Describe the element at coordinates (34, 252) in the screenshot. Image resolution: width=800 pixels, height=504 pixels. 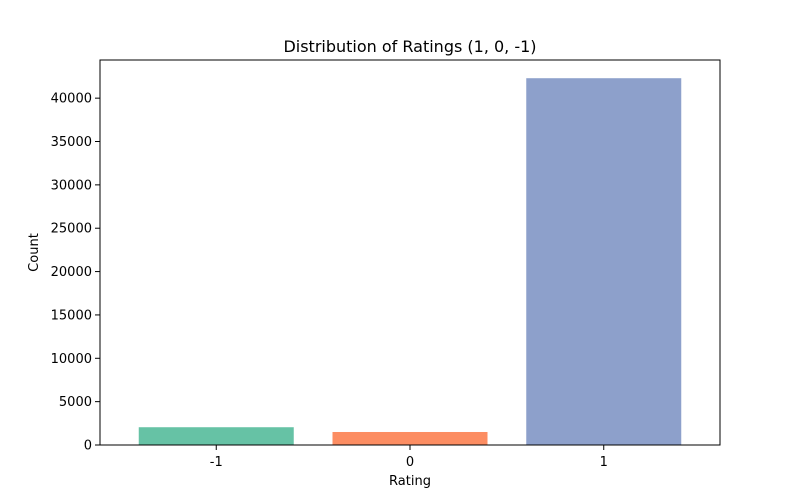
I see `y-axis-label: Count` at that location.